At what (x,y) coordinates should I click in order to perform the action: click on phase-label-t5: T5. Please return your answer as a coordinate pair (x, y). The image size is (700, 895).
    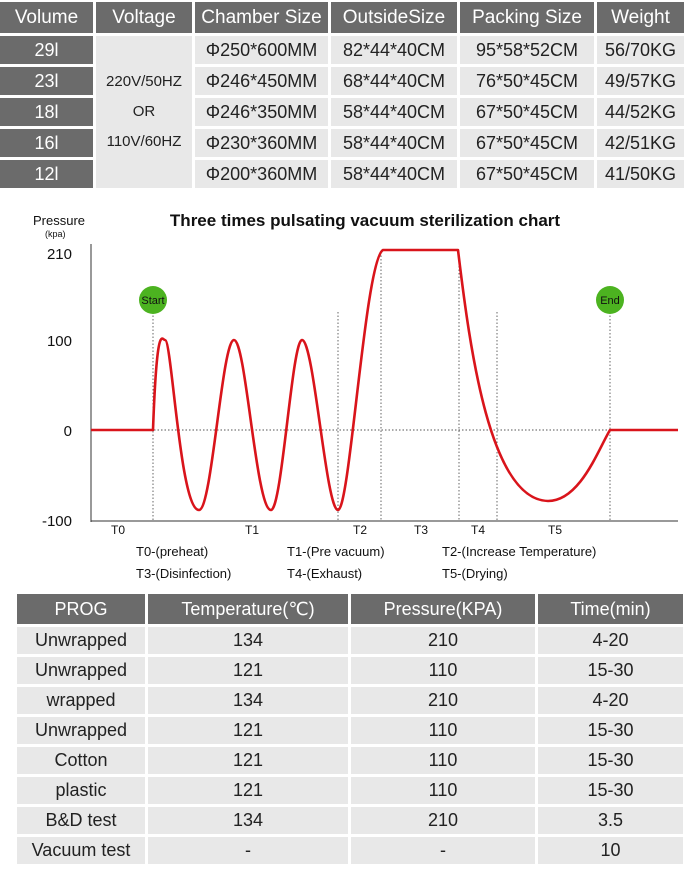
    Looking at the image, I should click on (555, 530).